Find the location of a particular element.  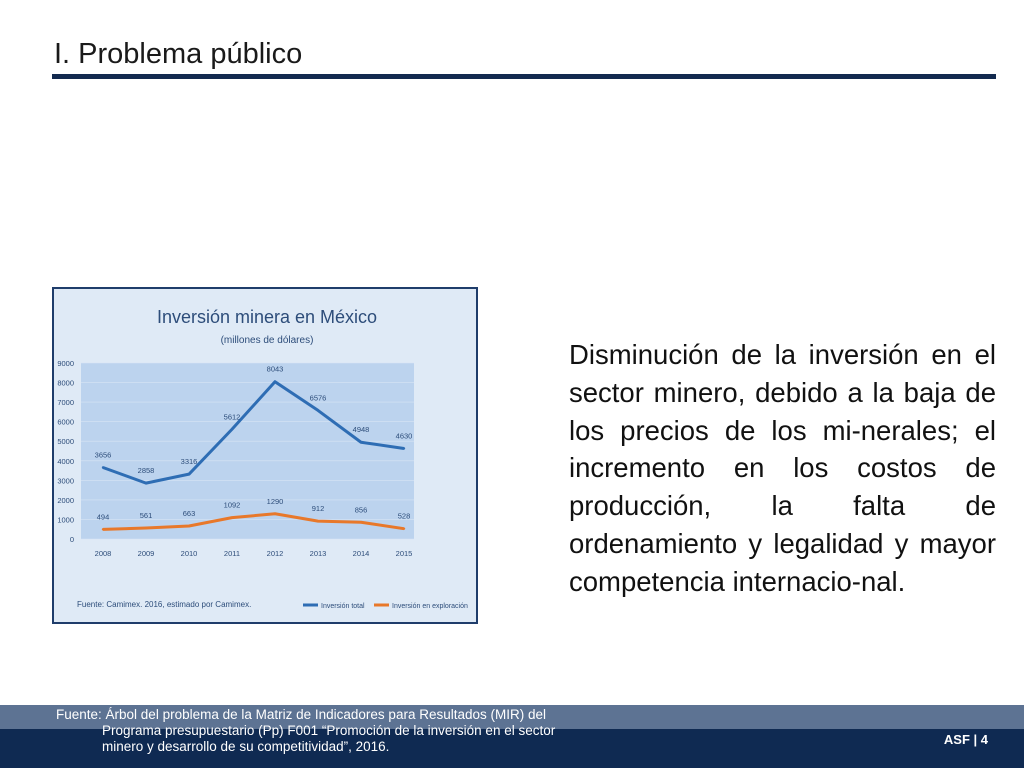

title-rule is located at coordinates (524, 76).